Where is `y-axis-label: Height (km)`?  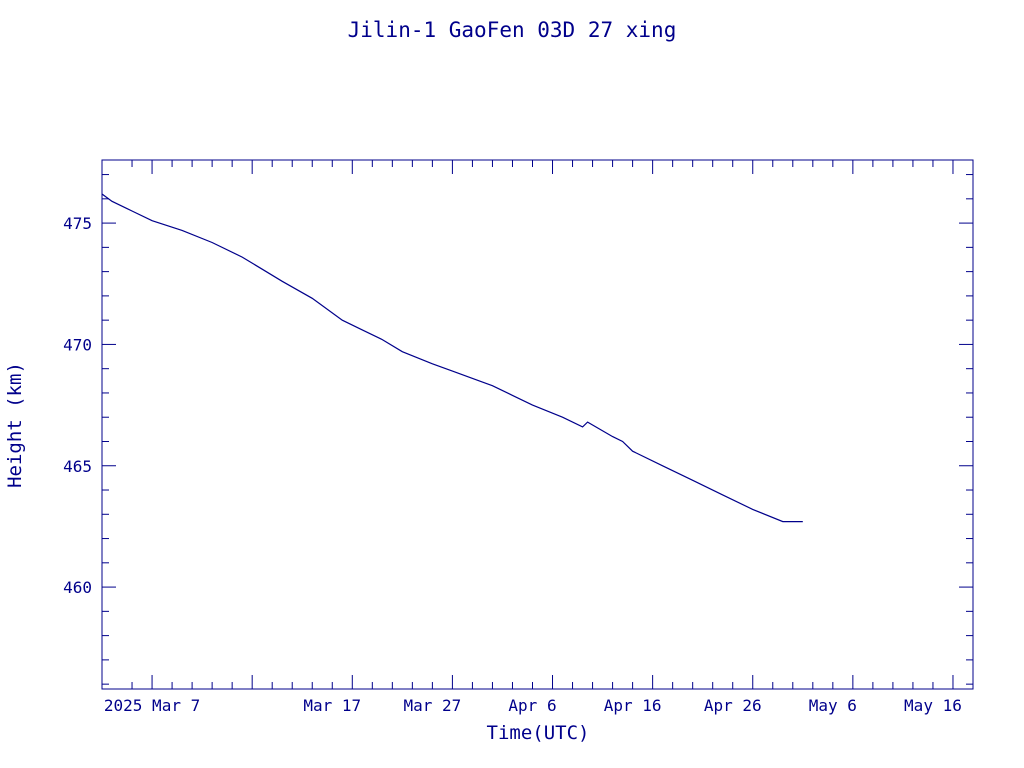
y-axis-label: Height (km) is located at coordinates (15, 425).